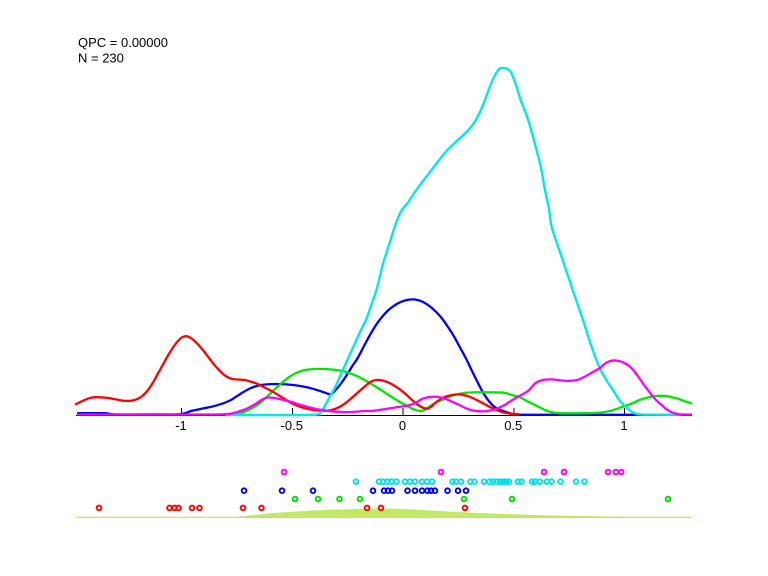 The width and height of the screenshot is (768, 576). What do you see at coordinates (101, 57) in the screenshot?
I see `svg-text: N = 230` at bounding box center [101, 57].